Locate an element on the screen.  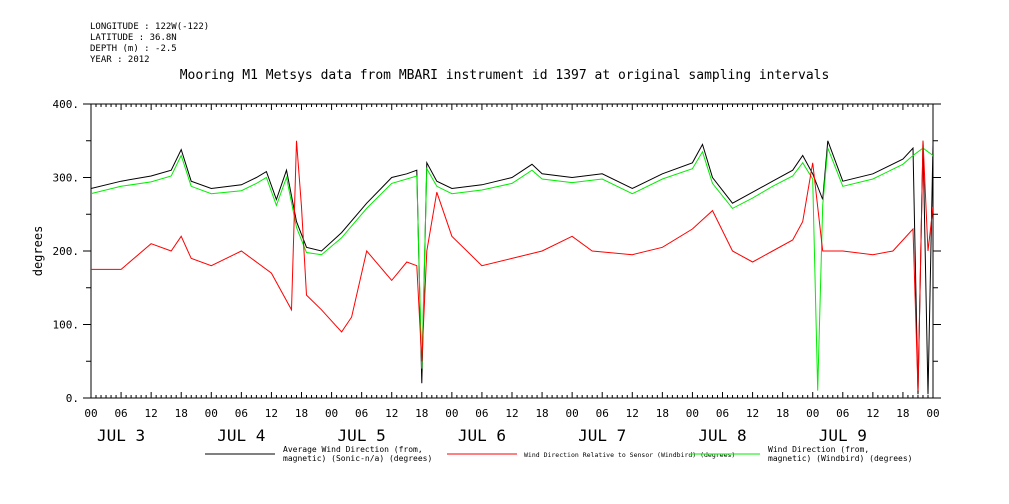
longitude-text: LONGITUDE : 122W(-122) is located at coordinates (150, 27).